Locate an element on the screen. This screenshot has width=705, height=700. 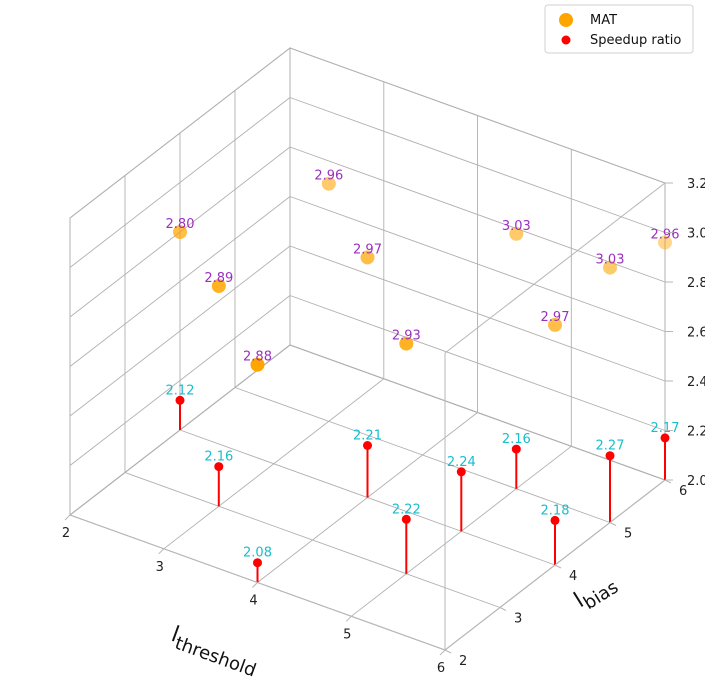
legend-mat-marker is located at coordinates (566, 20).